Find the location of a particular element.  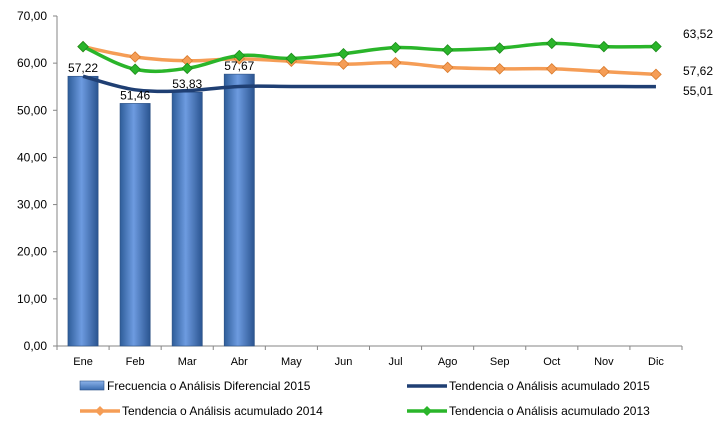

y-tick-label: 40,00 is located at coordinates (32, 157).